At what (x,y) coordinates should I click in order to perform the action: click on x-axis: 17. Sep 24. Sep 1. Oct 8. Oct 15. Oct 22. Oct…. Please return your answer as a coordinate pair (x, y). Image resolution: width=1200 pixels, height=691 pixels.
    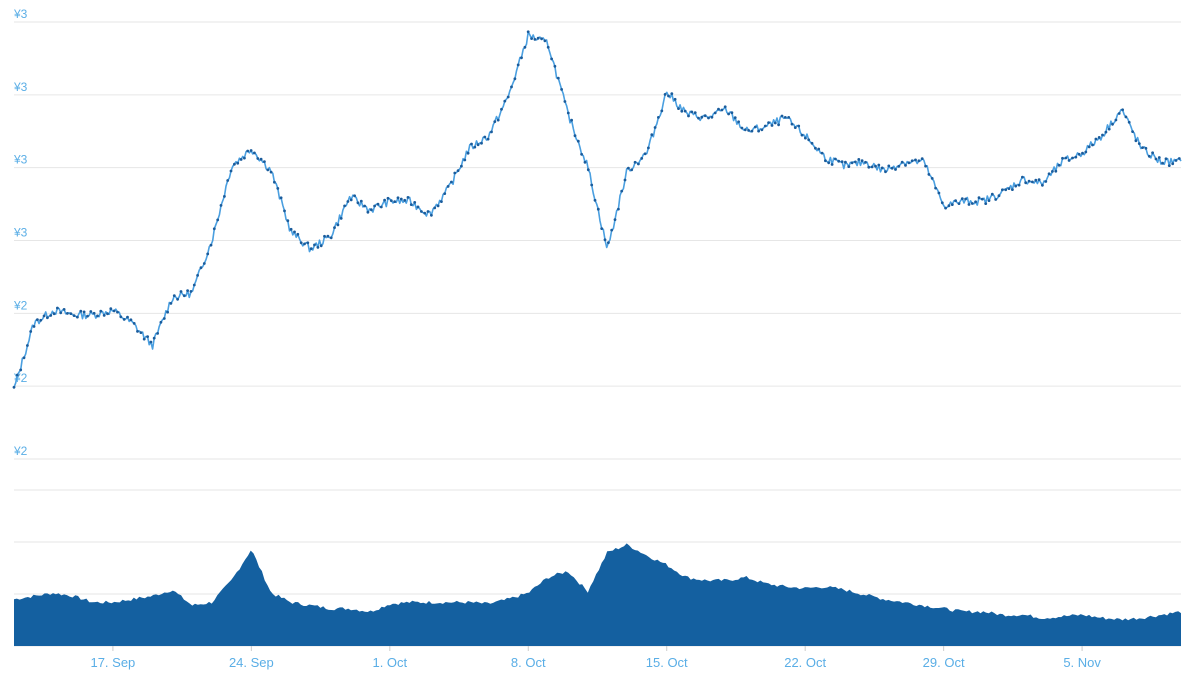
    Looking at the image, I should click on (595, 658).